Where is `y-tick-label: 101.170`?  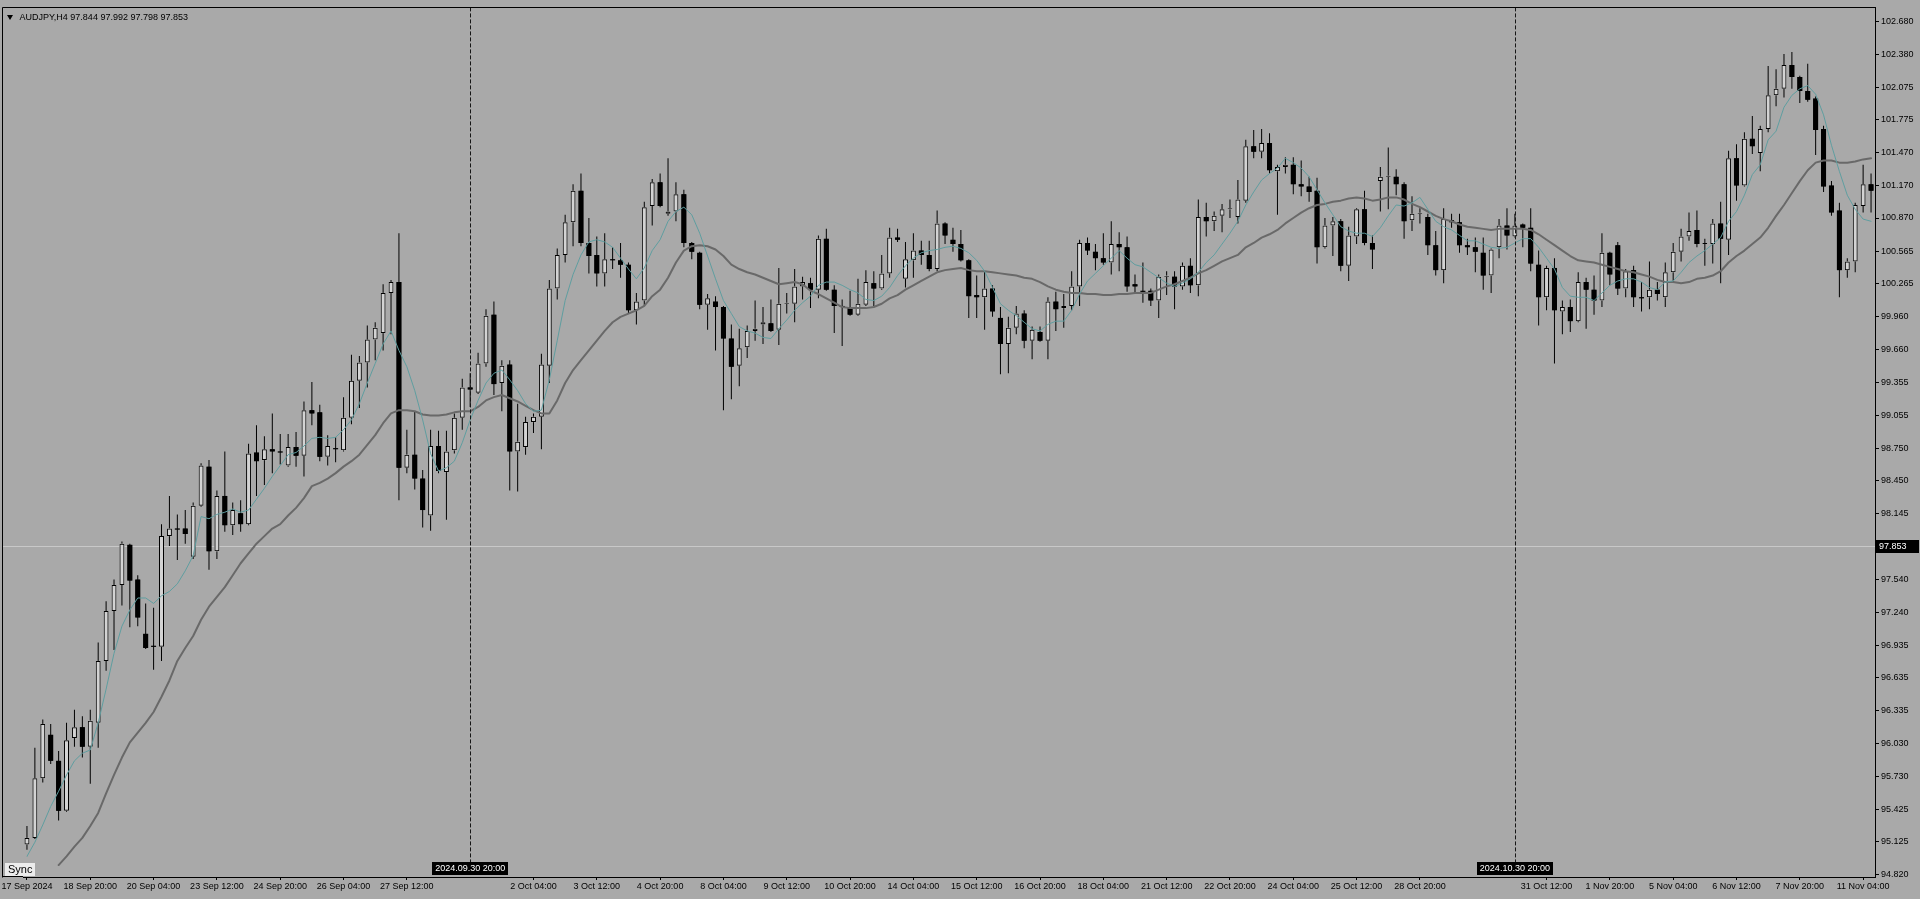 y-tick-label: 101.170 is located at coordinates (1897, 184).